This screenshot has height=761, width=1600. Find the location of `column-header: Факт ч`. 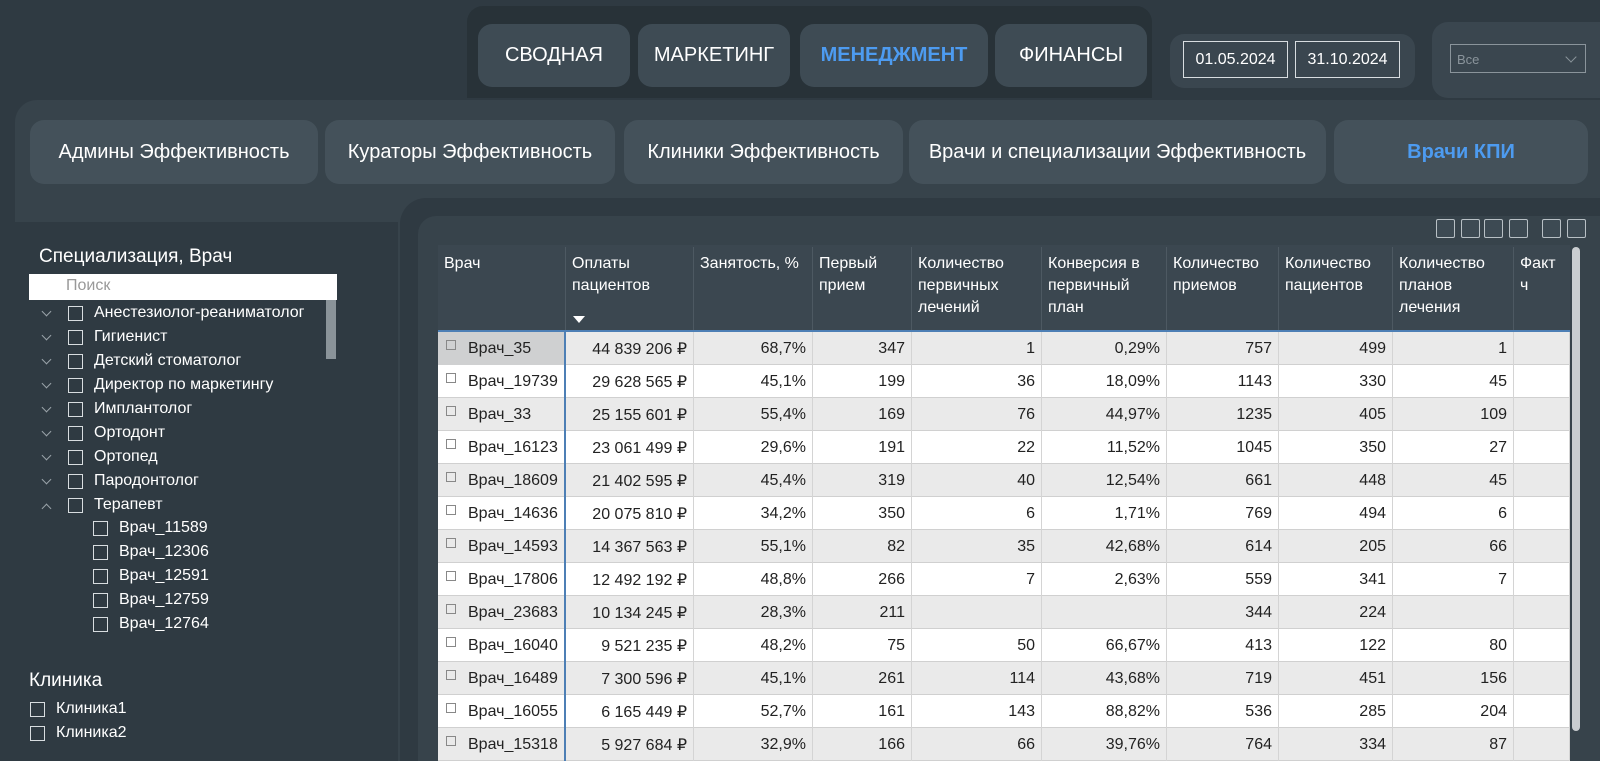

column-header: Факт ч is located at coordinates (1538, 274).